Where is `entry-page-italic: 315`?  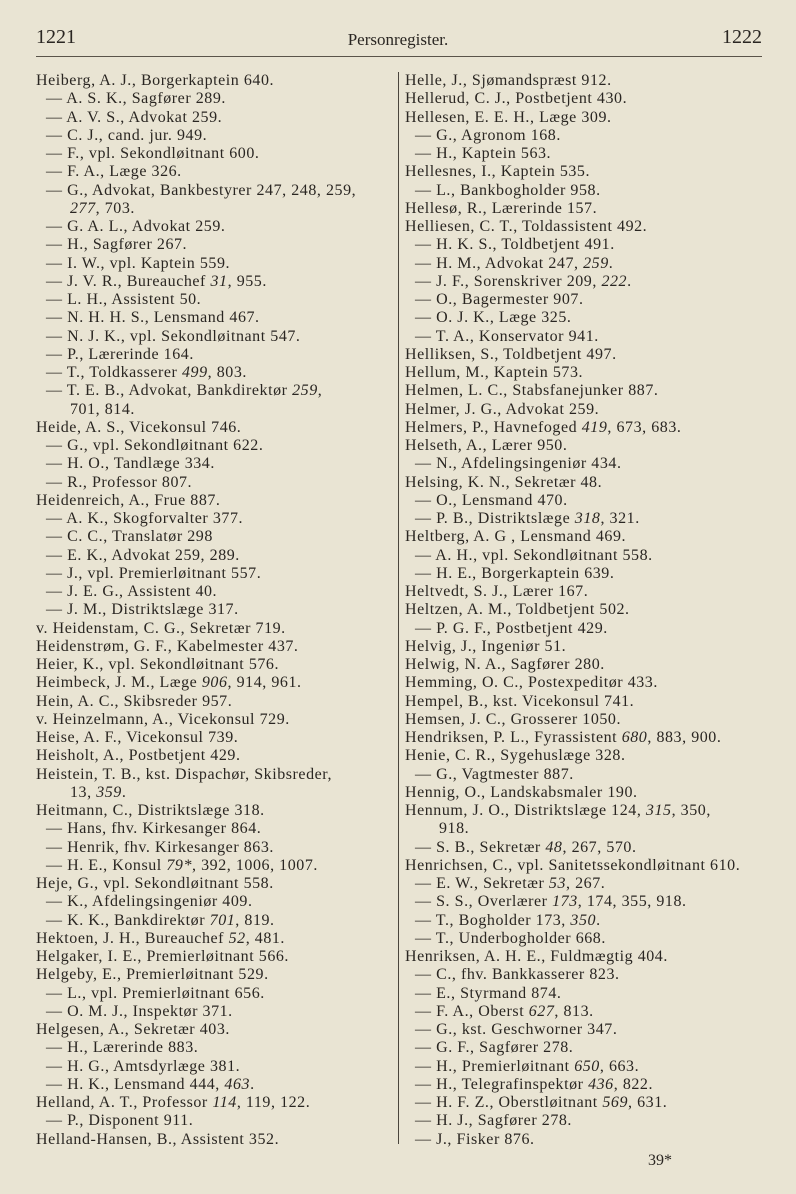
entry-page-italic: 315 is located at coordinates (658, 810).